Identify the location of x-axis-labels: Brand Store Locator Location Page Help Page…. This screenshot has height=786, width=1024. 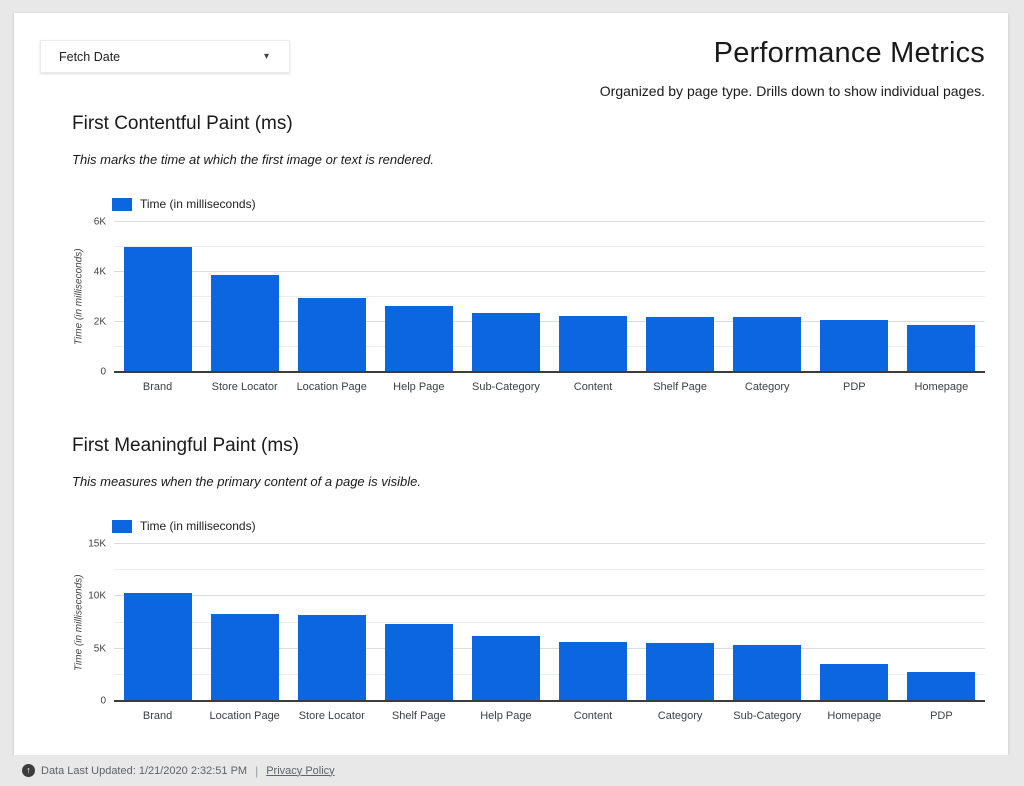
(549, 387).